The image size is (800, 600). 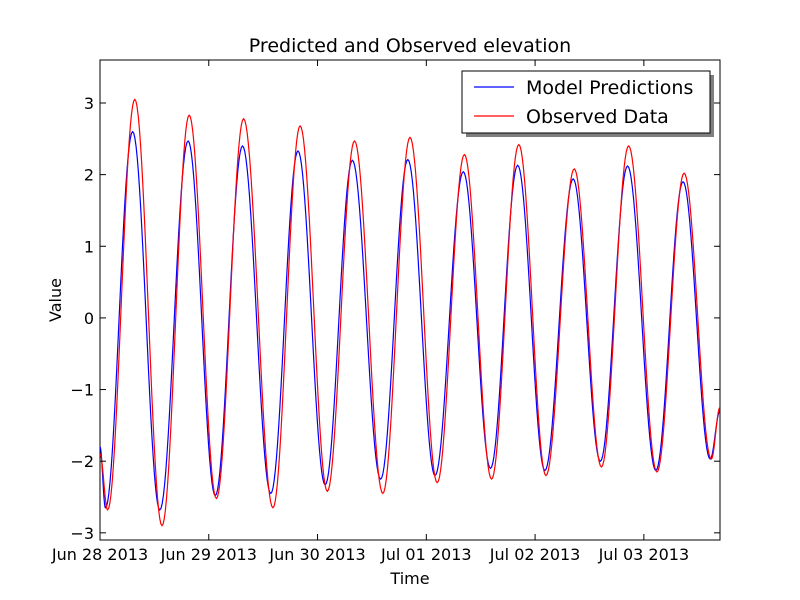 I want to click on legend-label-model-predictions: Model Predictions, so click(x=609, y=88).